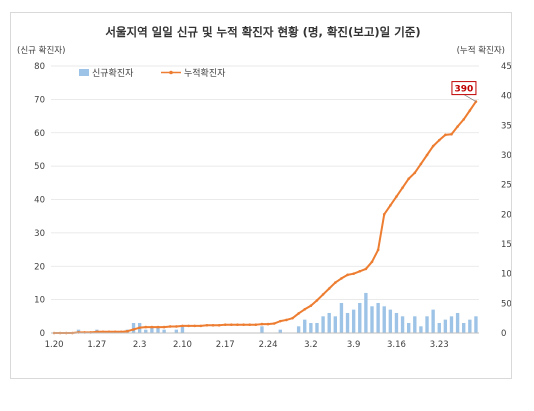 This screenshot has width=534, height=411. What do you see at coordinates (506, 67) in the screenshot?
I see `y-right-tick-label: 450` at bounding box center [506, 67].